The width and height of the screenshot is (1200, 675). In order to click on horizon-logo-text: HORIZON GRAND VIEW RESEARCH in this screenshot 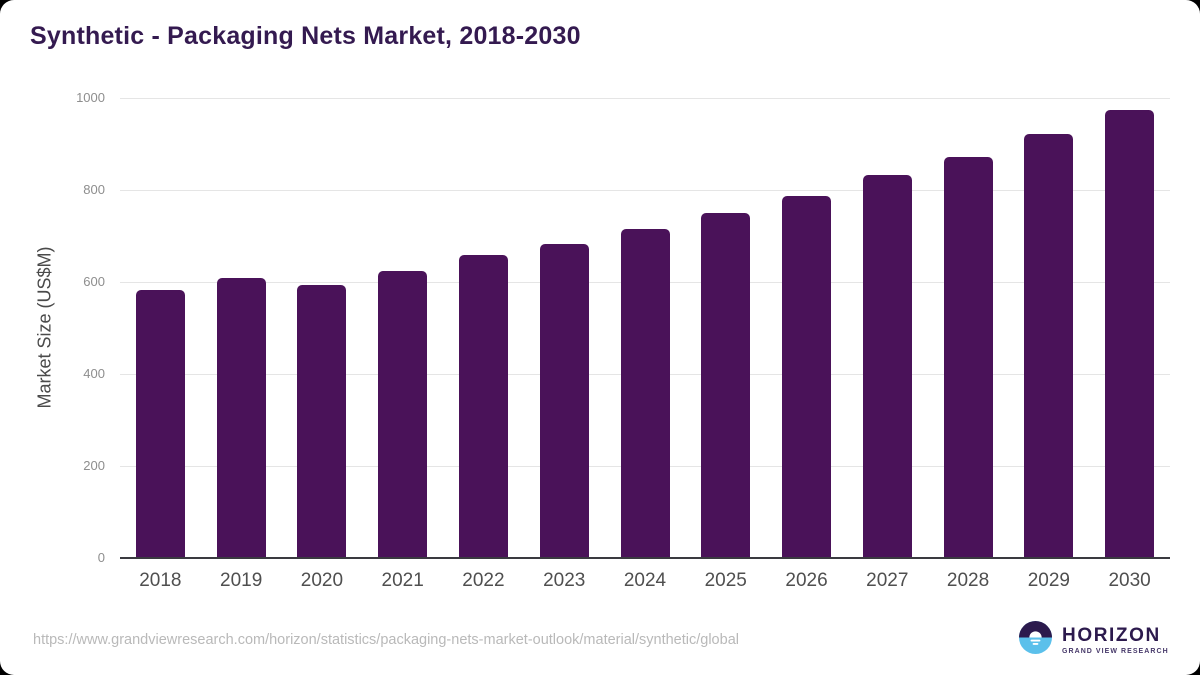, I will do `click(1115, 640)`.